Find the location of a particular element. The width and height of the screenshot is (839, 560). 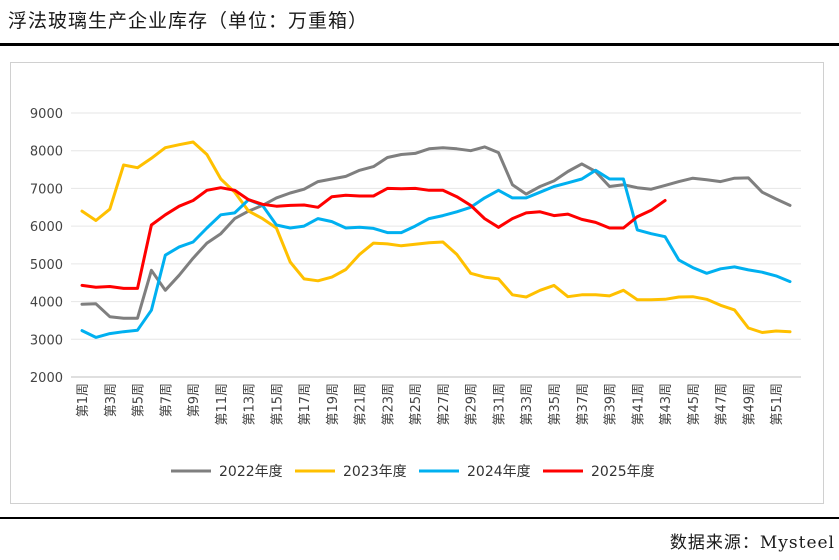

source-note: 数据来源：Mysteel is located at coordinates (752, 543).